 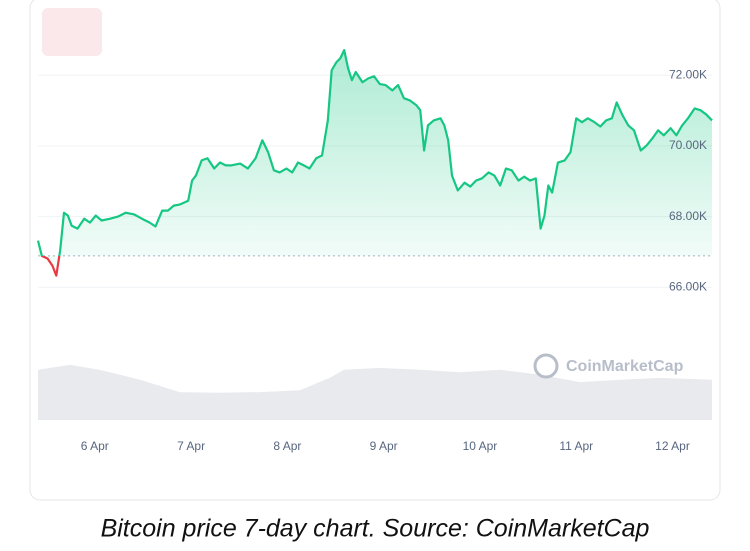 What do you see at coordinates (191, 446) in the screenshot?
I see `x-tick-label: 7 Apr` at bounding box center [191, 446].